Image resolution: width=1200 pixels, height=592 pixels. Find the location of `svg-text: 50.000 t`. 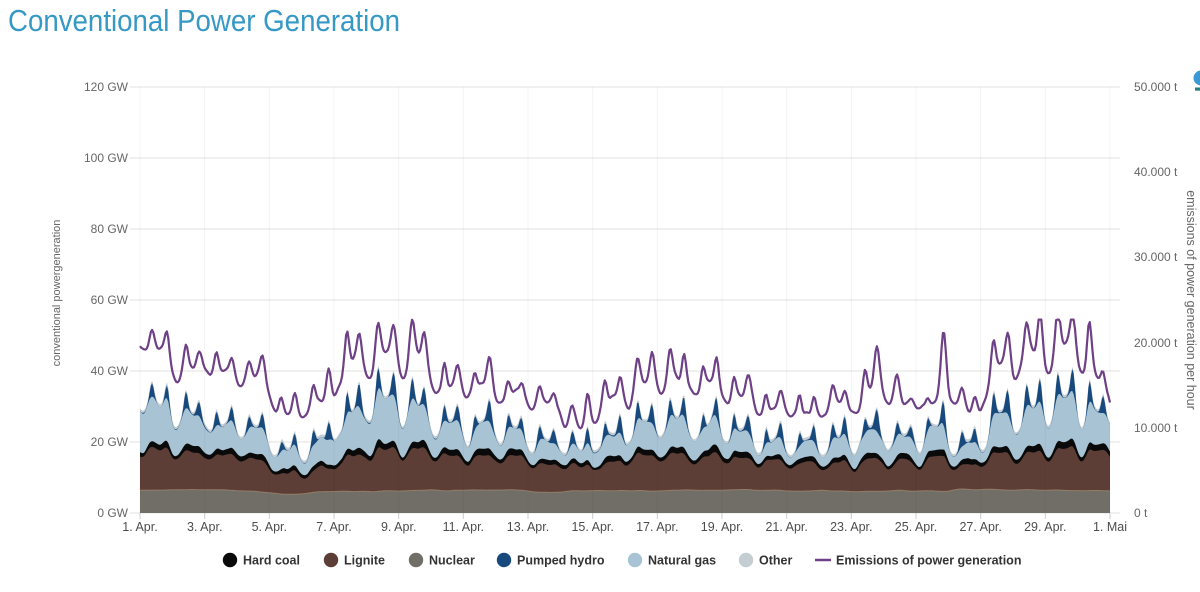

svg-text: 50.000 t is located at coordinates (1156, 87).